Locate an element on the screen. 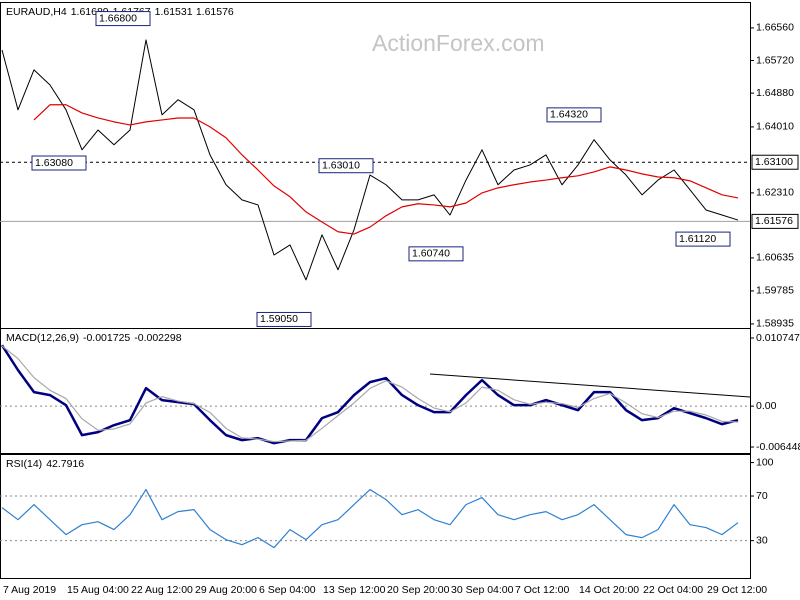 Image resolution: width=800 pixels, height=600 pixels. annotation-label: 1.63010 is located at coordinates (341, 166).